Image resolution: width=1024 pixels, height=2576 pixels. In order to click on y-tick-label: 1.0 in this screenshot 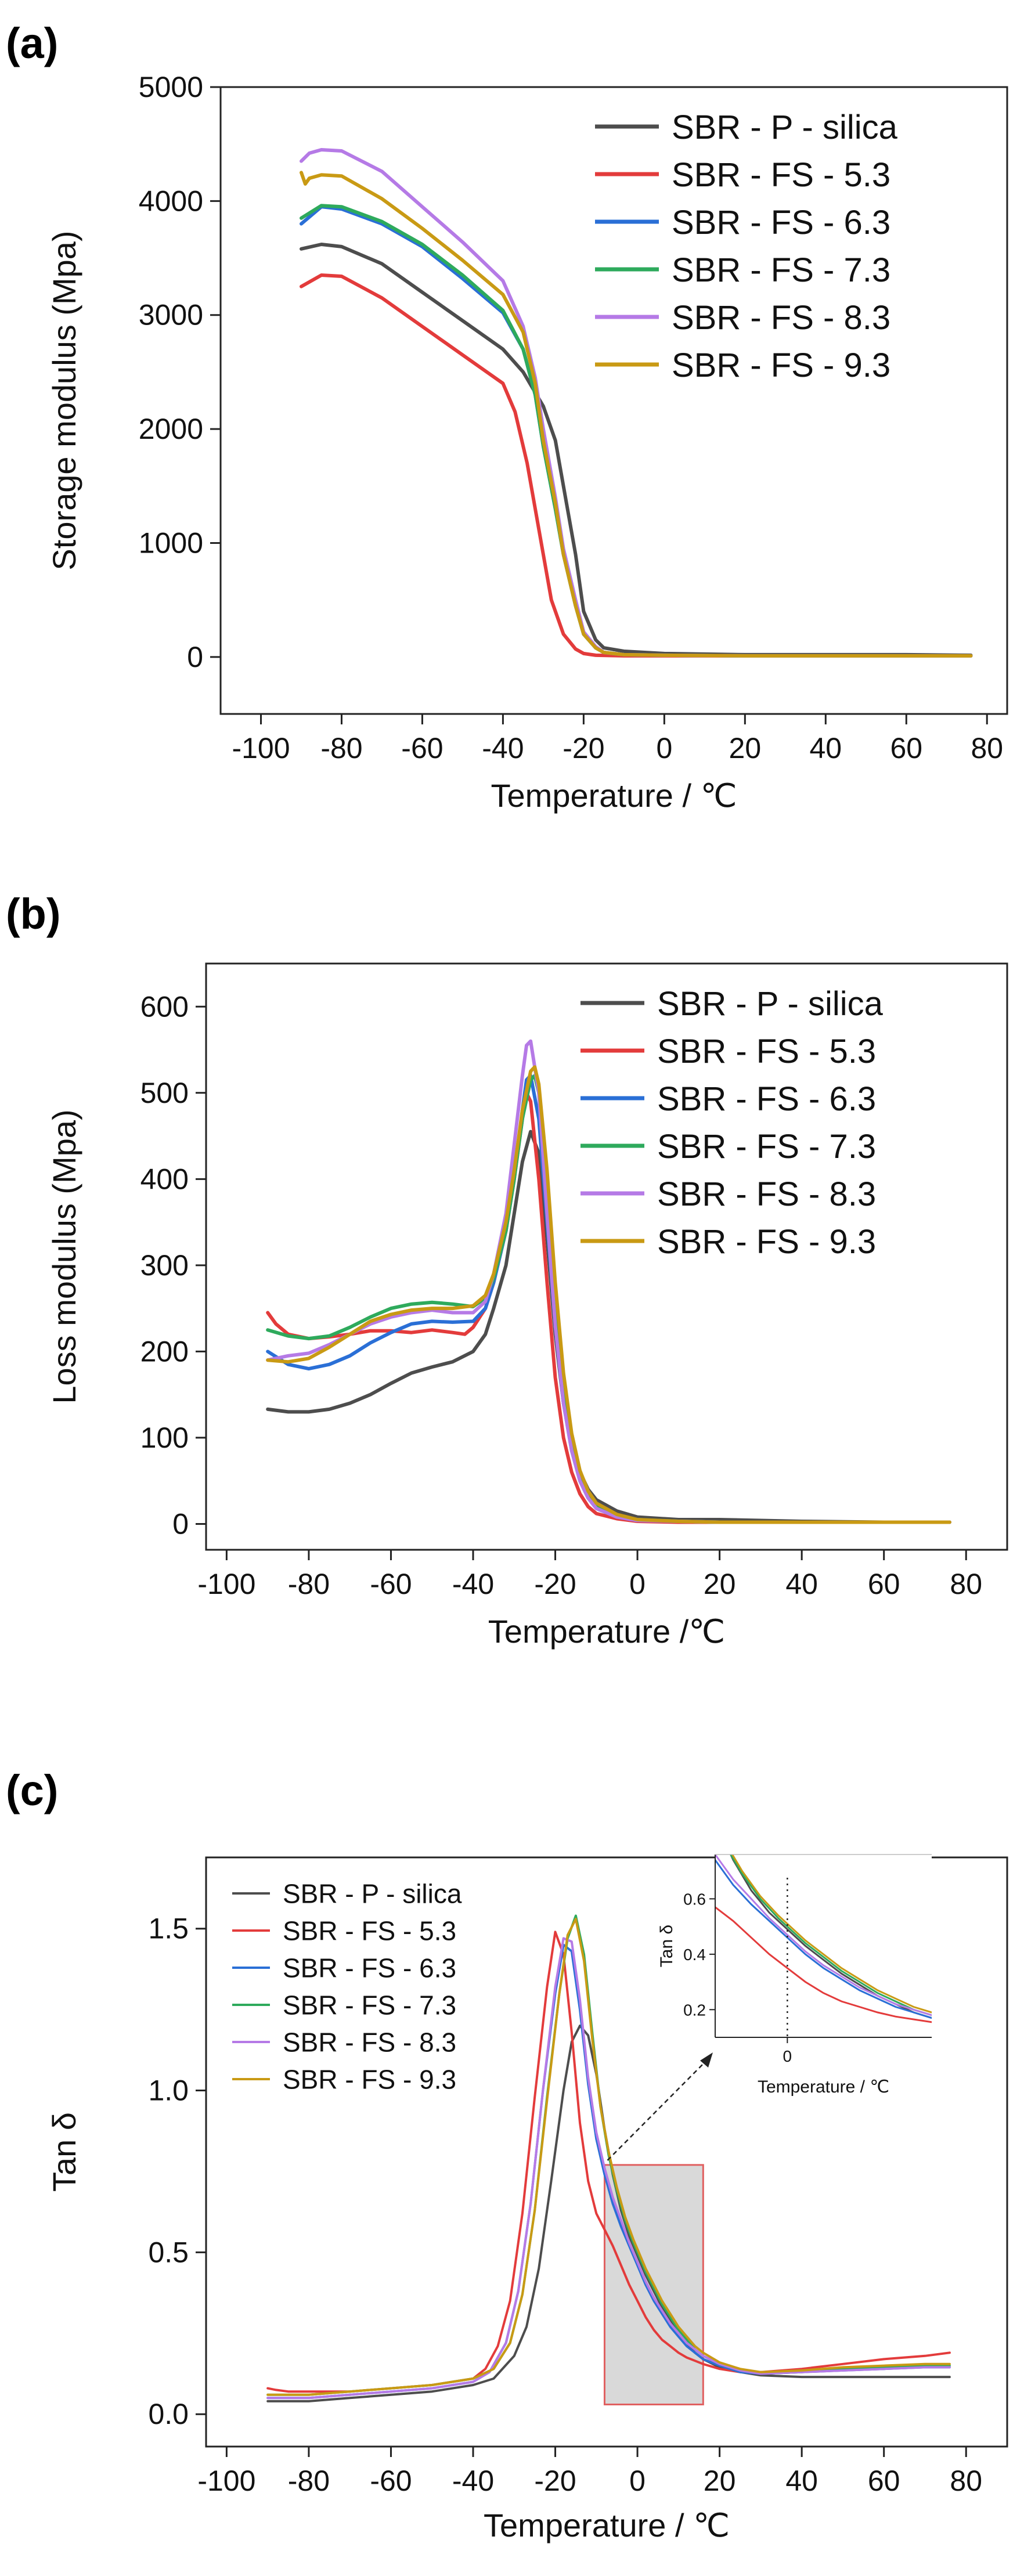, I will do `click(168, 2090)`.